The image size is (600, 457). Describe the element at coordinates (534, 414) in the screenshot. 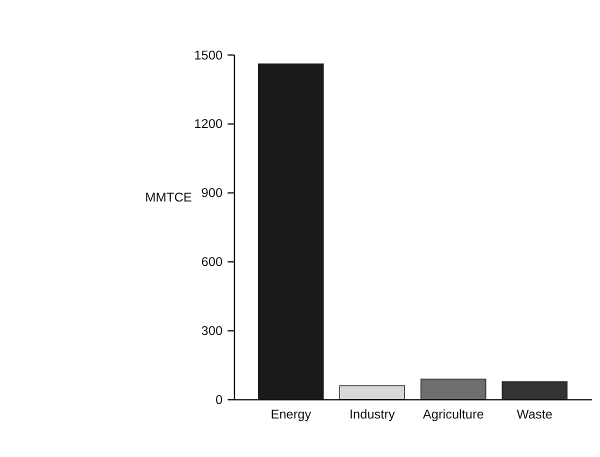

I see `x-tick-label: Waste` at that location.